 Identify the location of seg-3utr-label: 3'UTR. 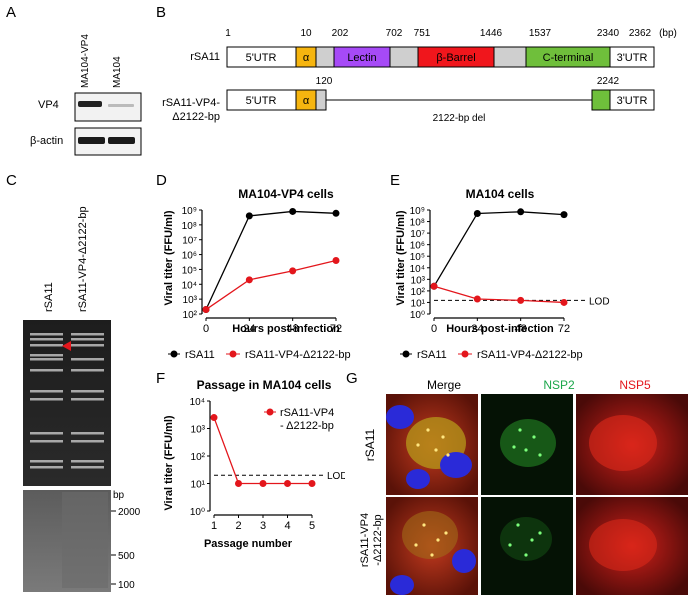
(632, 58).